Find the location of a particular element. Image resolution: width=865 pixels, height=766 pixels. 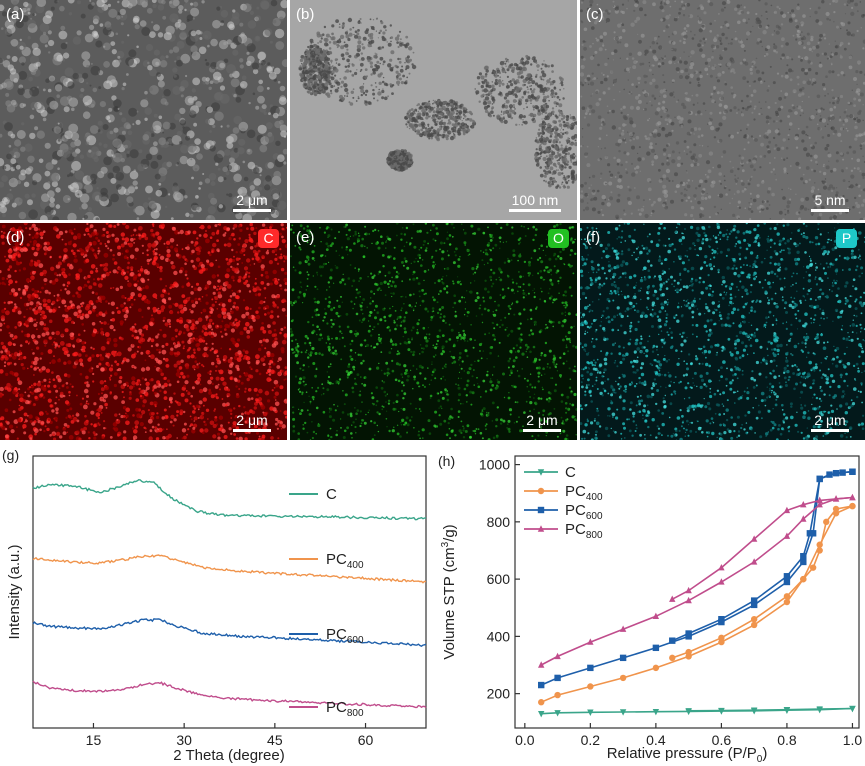

micrograph-c: (c) 5 nm is located at coordinates (722, 110).